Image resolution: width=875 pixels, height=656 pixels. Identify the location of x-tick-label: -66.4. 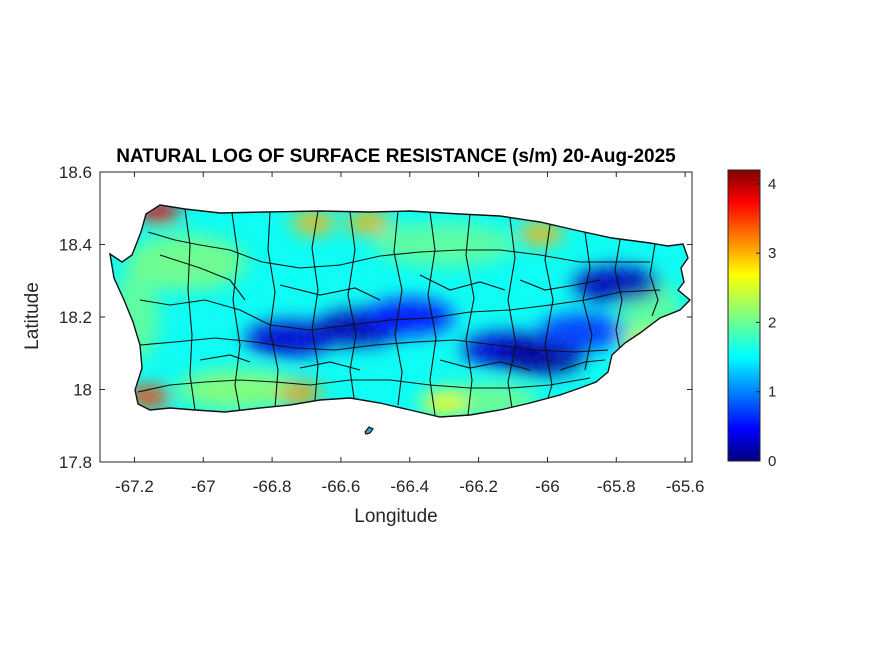
(409, 486).